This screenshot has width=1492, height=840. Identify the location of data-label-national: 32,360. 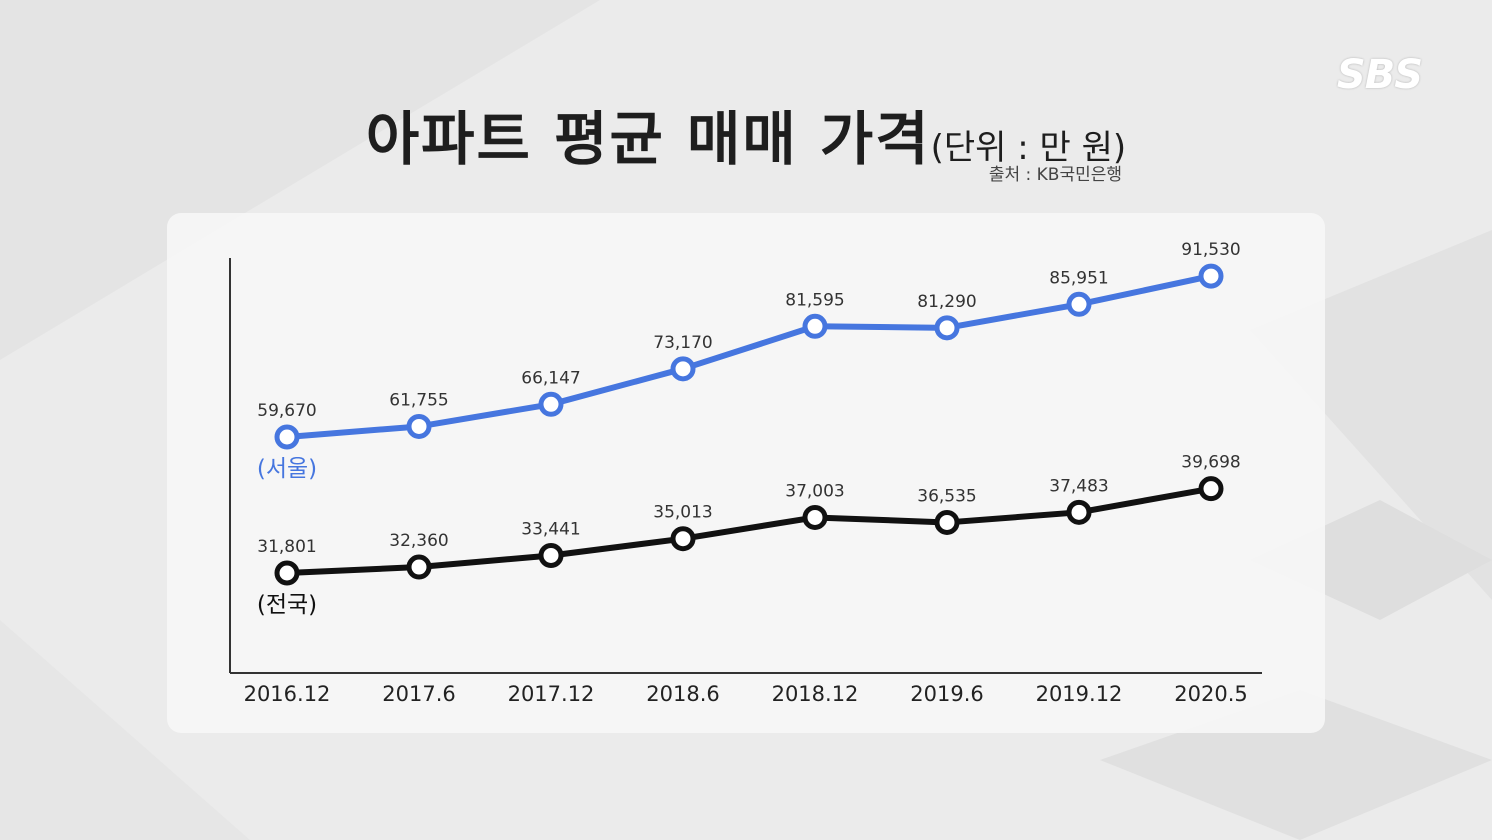
(418, 541).